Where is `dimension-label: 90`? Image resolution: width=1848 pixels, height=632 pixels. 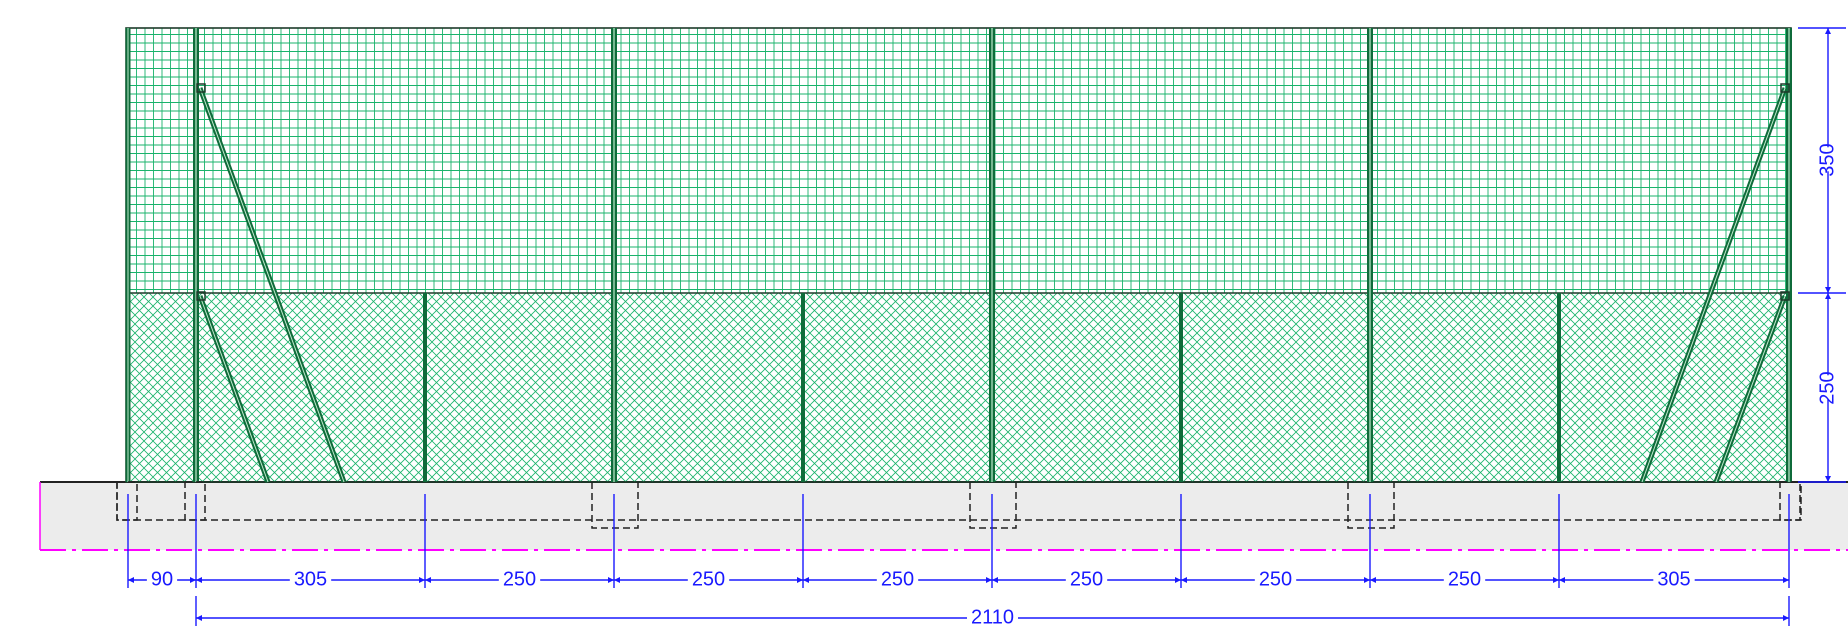
dimension-label: 90 is located at coordinates (162, 579).